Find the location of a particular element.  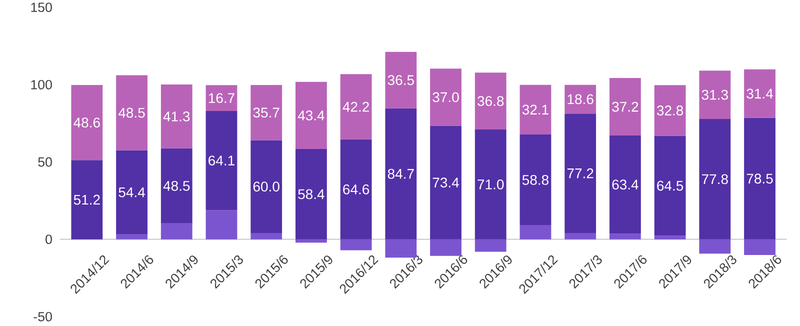

data-label: 16.7 is located at coordinates (221, 98).